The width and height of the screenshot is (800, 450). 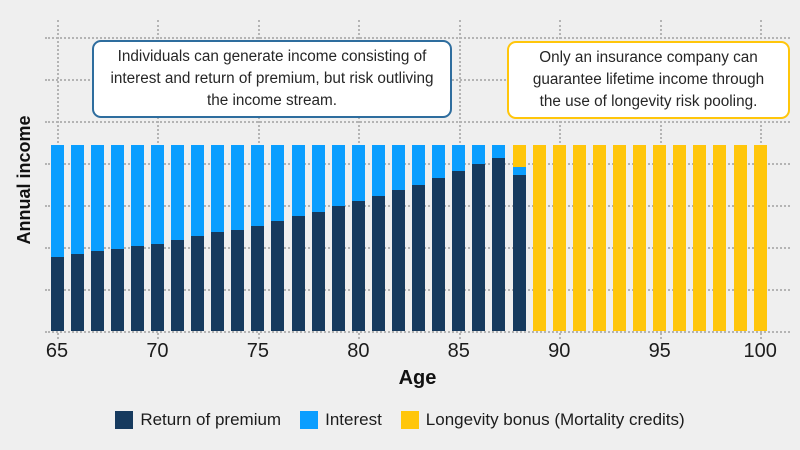 What do you see at coordinates (211, 419) in the screenshot?
I see `legend-label: Return of premium` at bounding box center [211, 419].